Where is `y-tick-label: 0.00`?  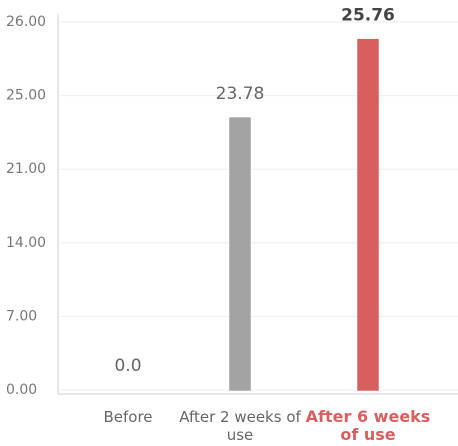 y-tick-label: 0.00 is located at coordinates (21, 390).